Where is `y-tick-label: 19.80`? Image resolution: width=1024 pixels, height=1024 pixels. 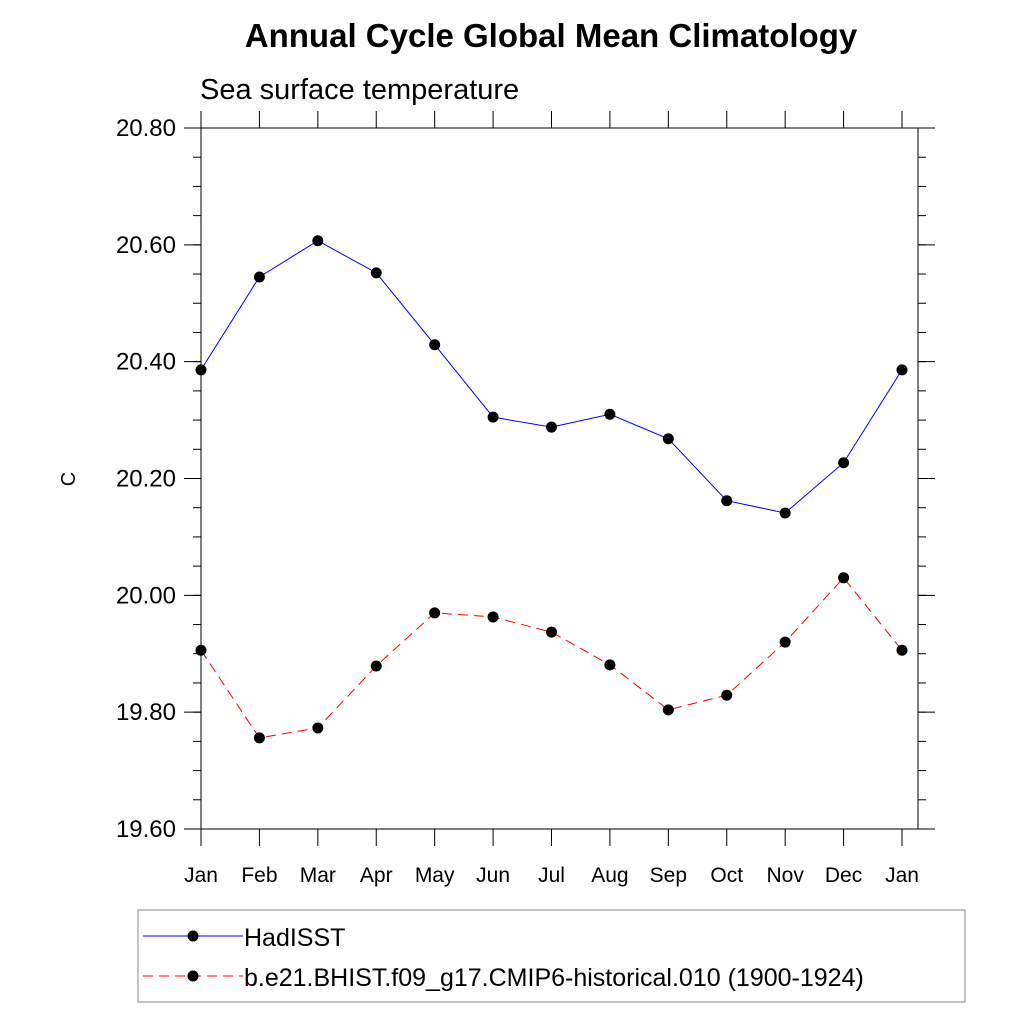
y-tick-label: 19.80 is located at coordinates (146, 712).